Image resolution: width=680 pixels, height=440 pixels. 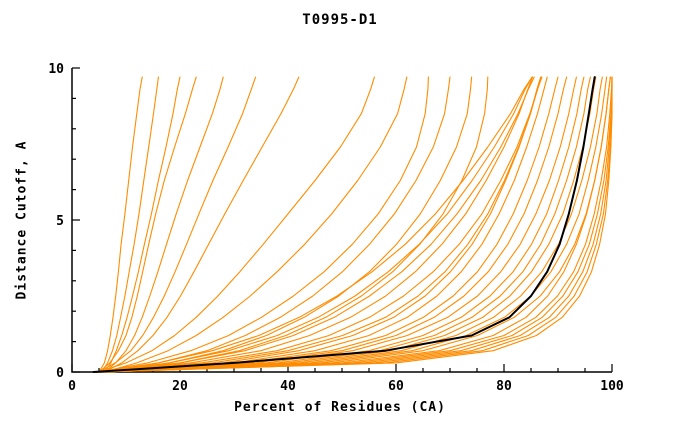 What do you see at coordinates (56, 69) in the screenshot?
I see `y-tick-label: 10` at bounding box center [56, 69].